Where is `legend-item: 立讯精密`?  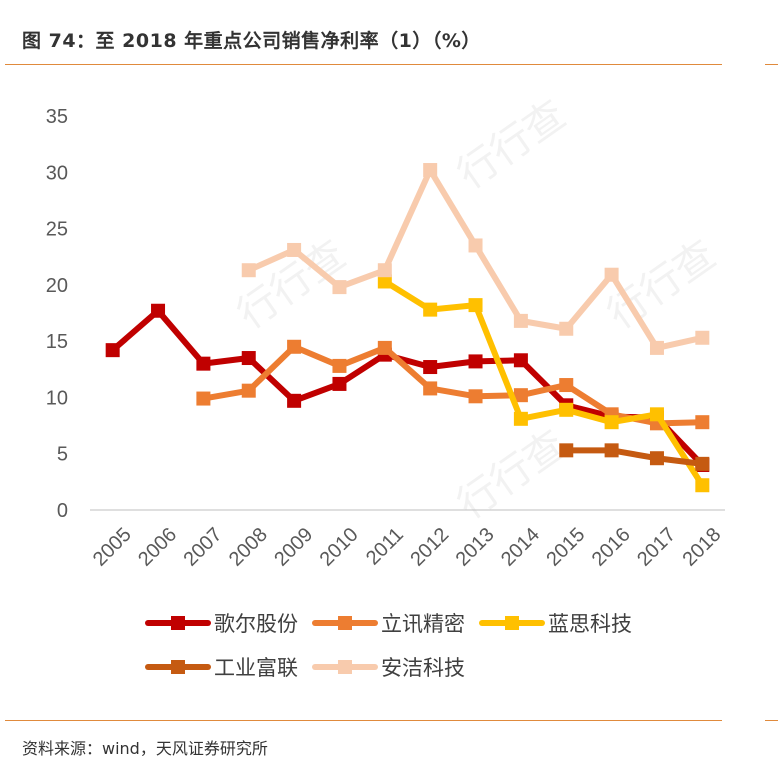 legend-item: 立讯精密 is located at coordinates (388, 624).